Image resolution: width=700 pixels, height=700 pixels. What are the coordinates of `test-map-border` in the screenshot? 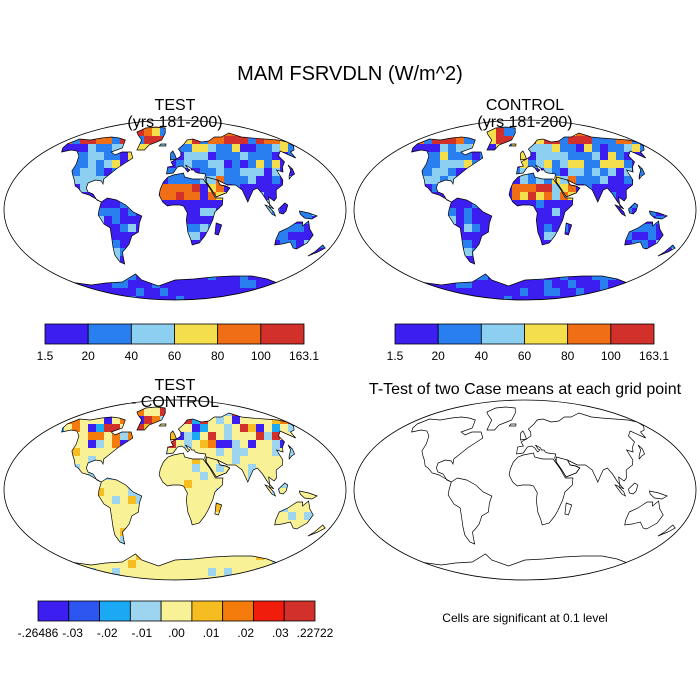 It's located at (175, 210).